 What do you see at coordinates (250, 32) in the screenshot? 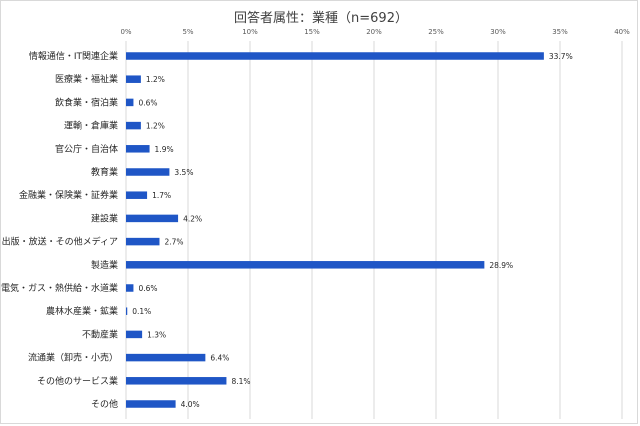
I see `x-tick-label: 10%` at bounding box center [250, 32].